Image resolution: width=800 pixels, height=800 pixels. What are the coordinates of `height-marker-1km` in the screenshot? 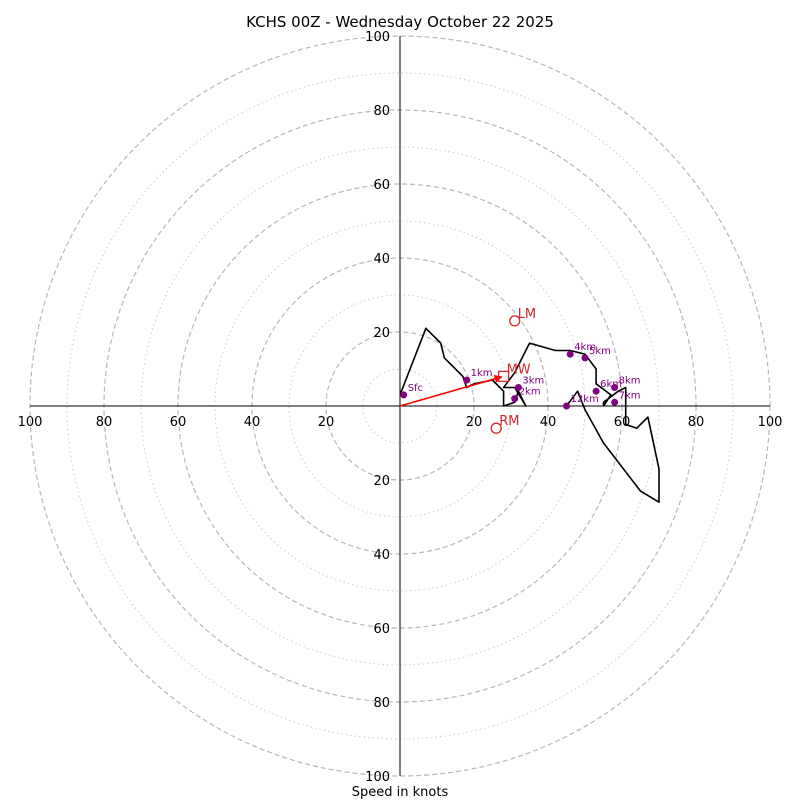 It's located at (467, 380).